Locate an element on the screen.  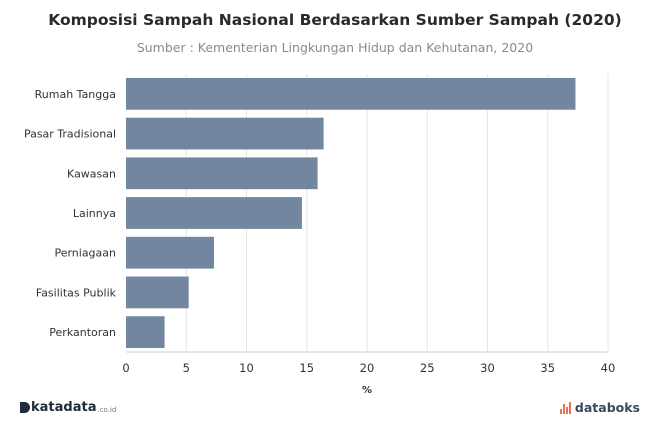
category-label-6: Perkantoran is located at coordinates (82, 332).